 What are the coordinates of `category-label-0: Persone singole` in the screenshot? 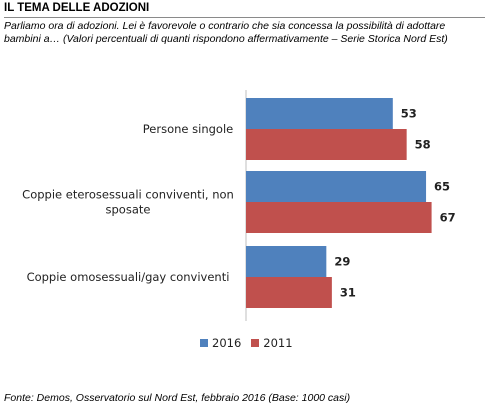 It's located at (188, 129).